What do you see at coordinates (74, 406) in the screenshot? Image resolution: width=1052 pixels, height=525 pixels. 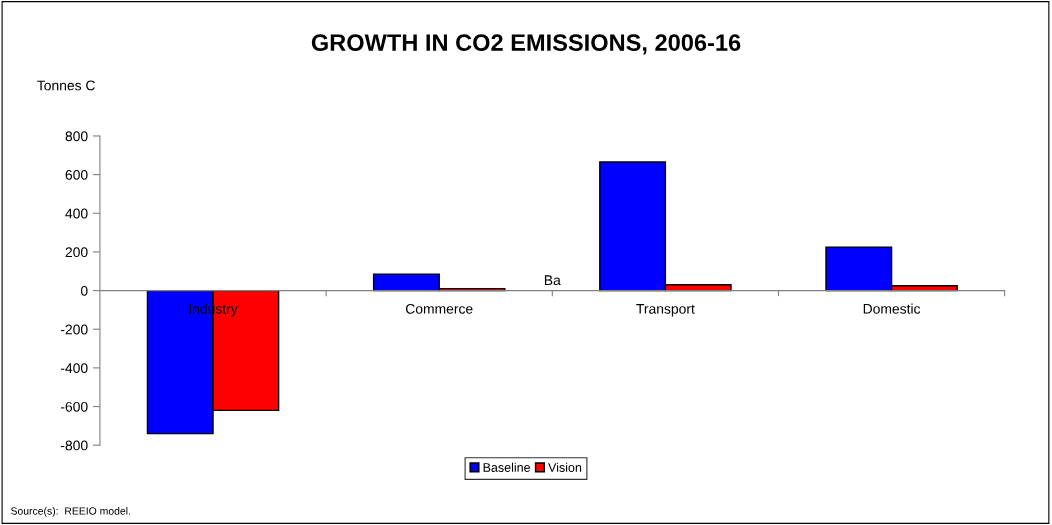 I see `y-tick-label: -600` at bounding box center [74, 406].